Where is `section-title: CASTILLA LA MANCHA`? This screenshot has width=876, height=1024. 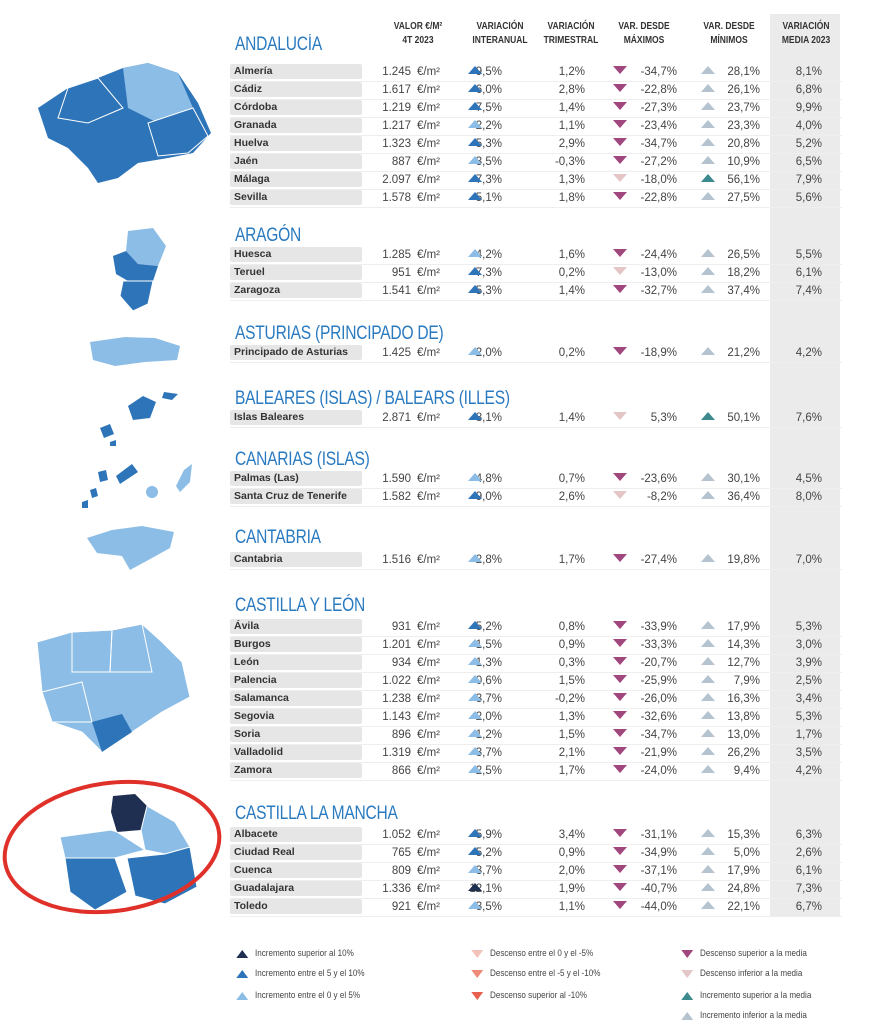
section-title: CASTILLA LA MANCHA is located at coordinates (316, 813).